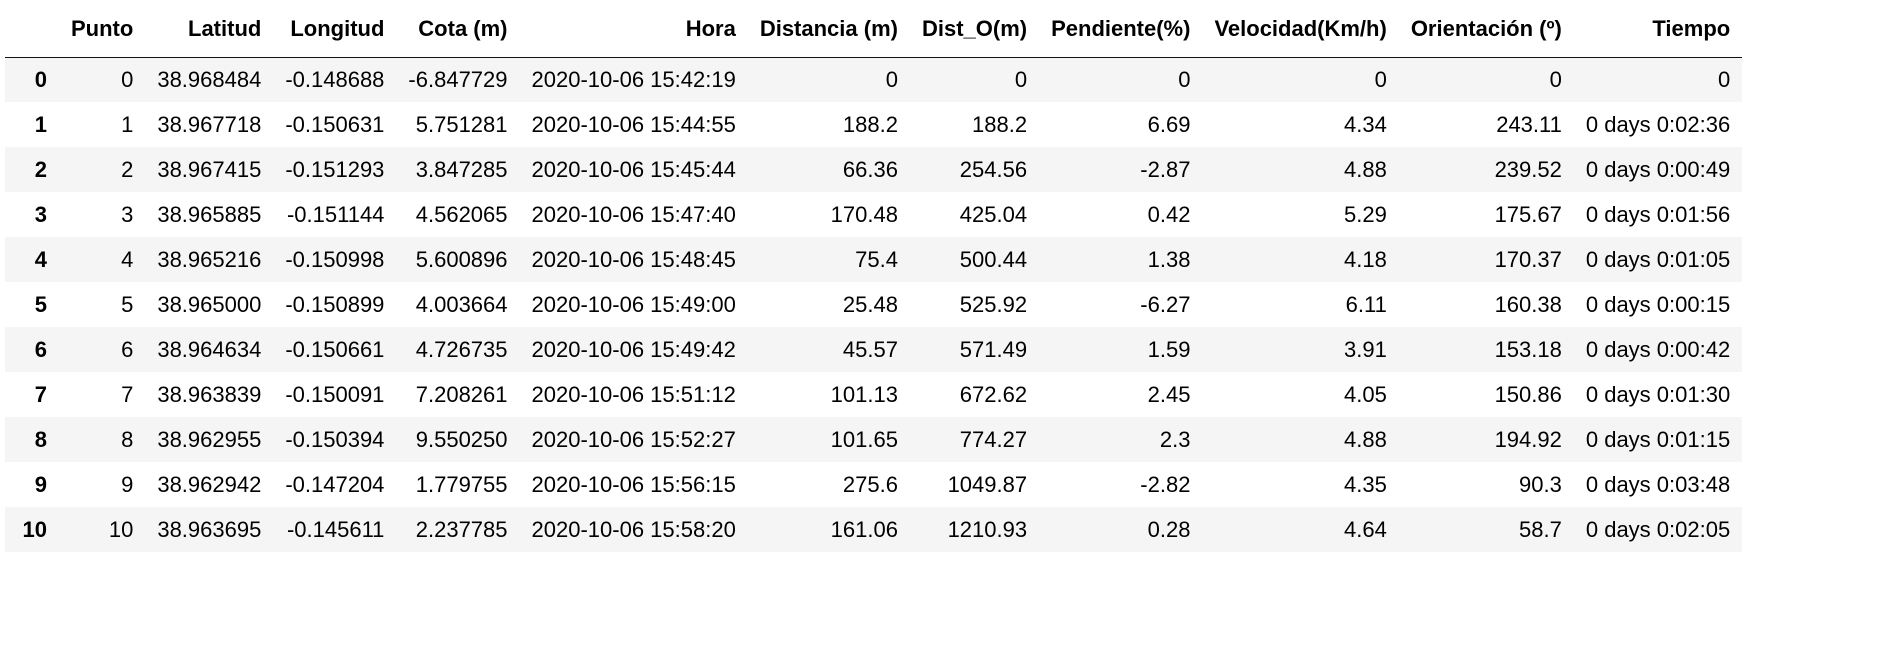 The width and height of the screenshot is (1878, 656). Describe the element at coordinates (633, 79) in the screenshot. I see `cell-hora: 2020-10-06 15:42:19` at that location.